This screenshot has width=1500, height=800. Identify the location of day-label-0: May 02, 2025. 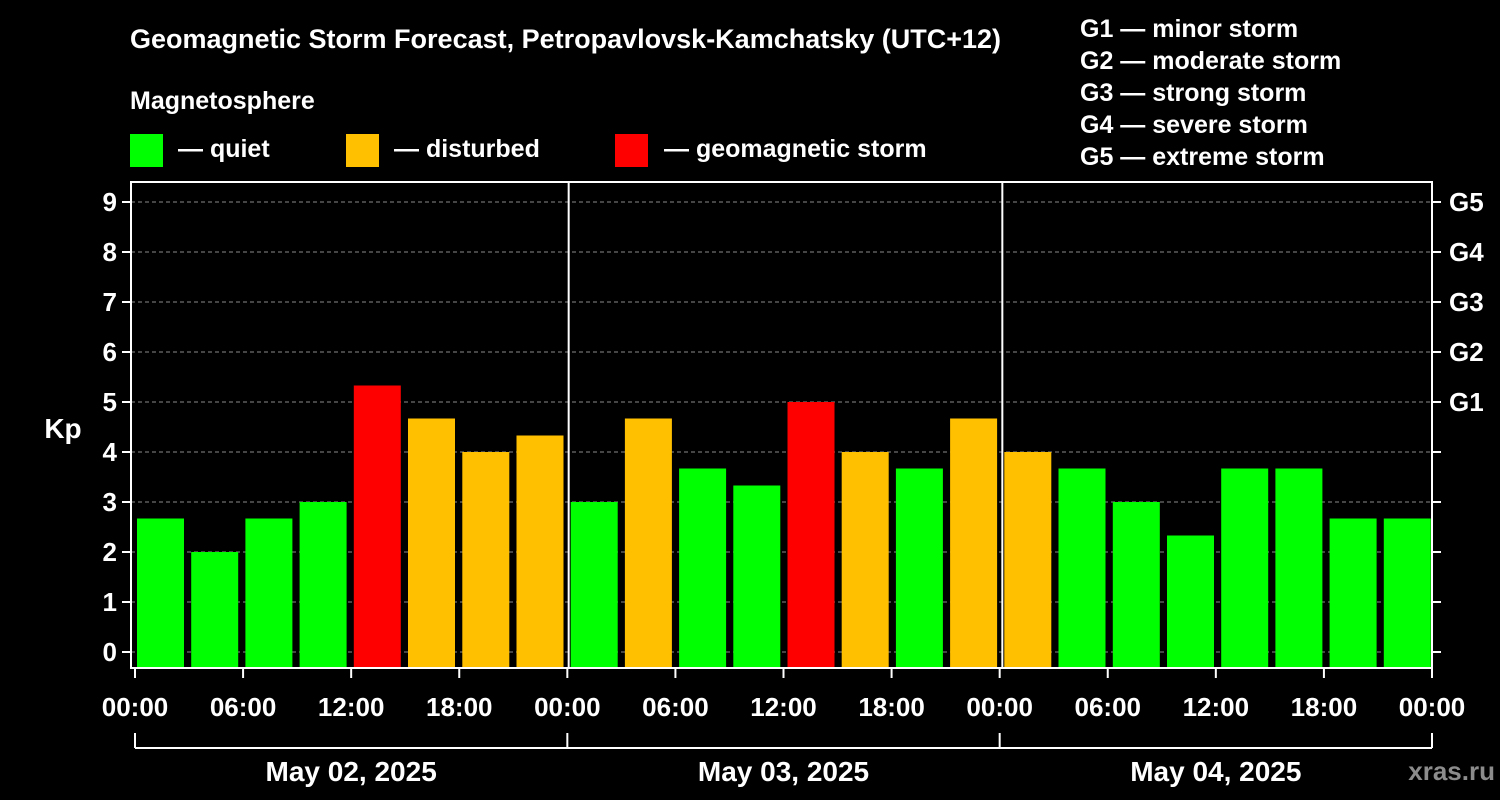
(351, 771).